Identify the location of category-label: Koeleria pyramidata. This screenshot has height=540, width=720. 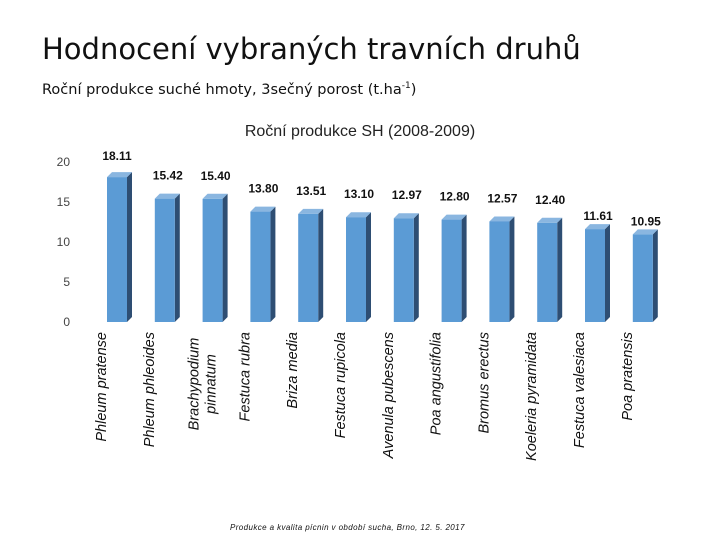
(532, 396).